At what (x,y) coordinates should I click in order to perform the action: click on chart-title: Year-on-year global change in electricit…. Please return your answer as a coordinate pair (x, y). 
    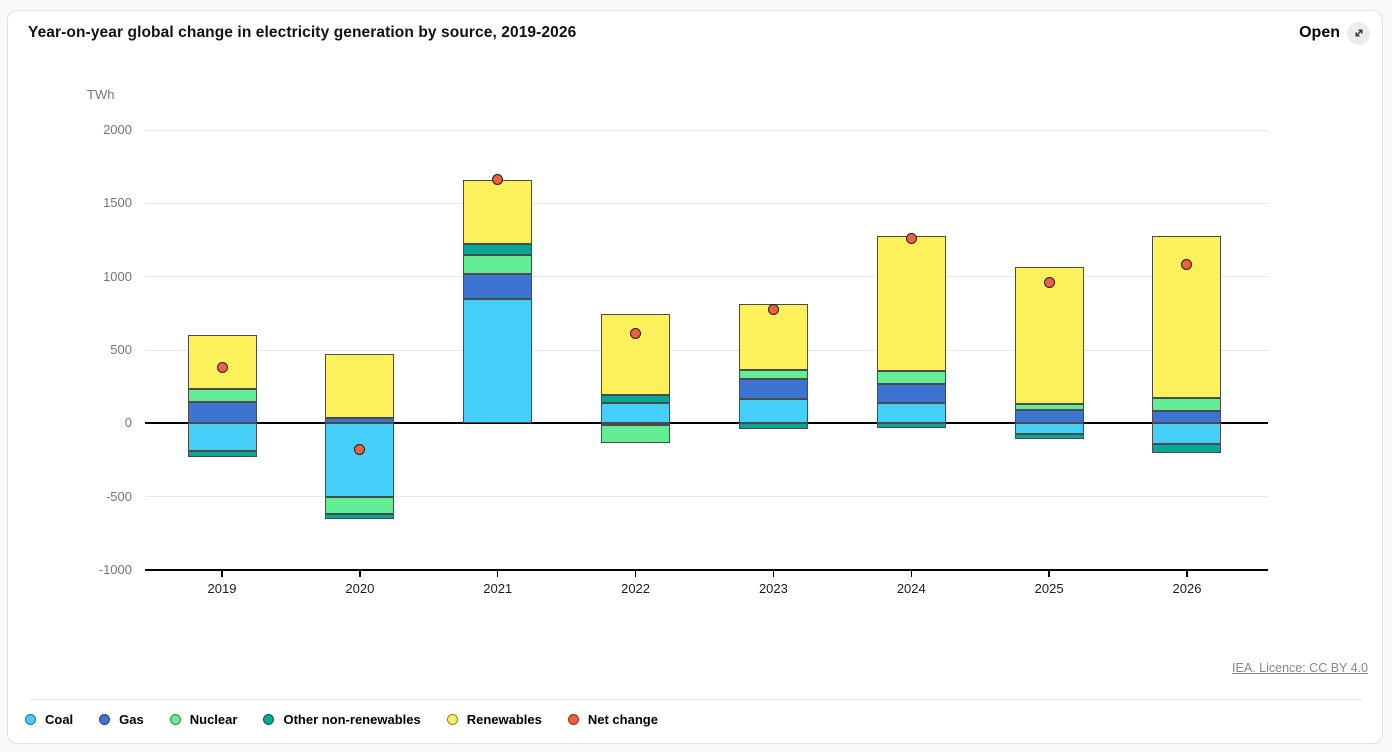
    Looking at the image, I should click on (302, 32).